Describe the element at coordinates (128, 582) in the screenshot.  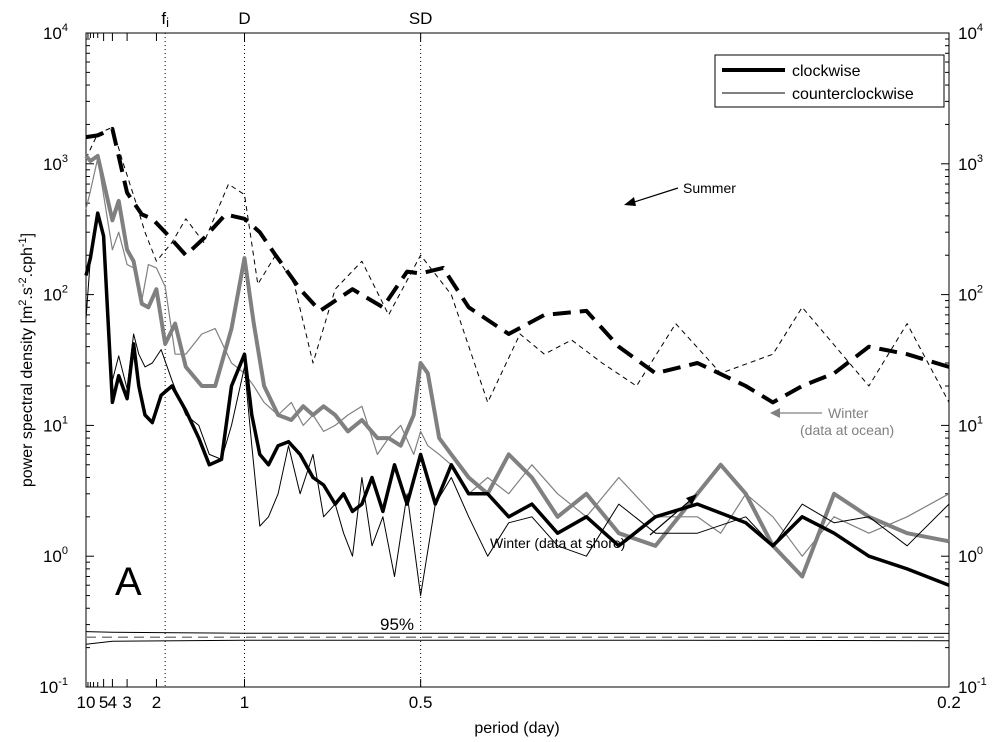
I see `panel-label: A` at that location.